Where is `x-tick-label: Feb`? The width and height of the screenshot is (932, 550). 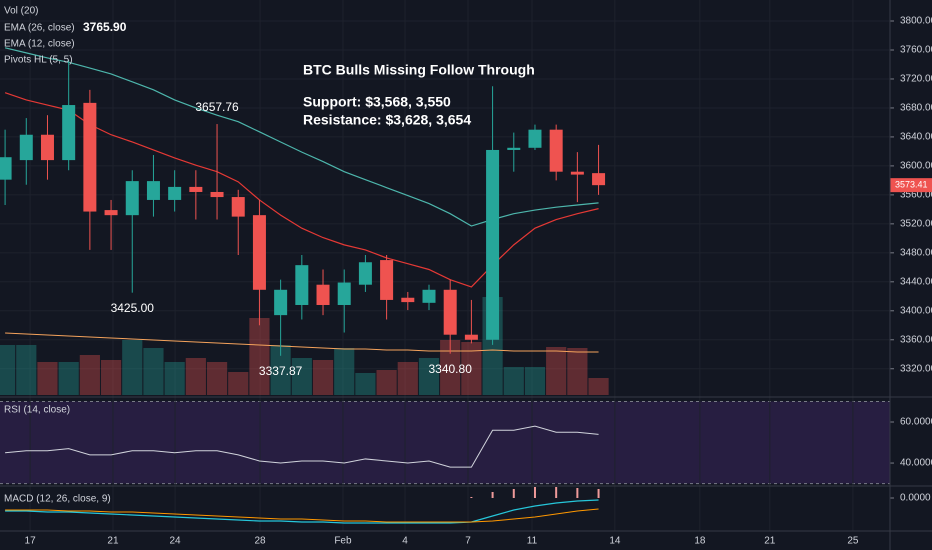 x-tick-label: Feb is located at coordinates (343, 541).